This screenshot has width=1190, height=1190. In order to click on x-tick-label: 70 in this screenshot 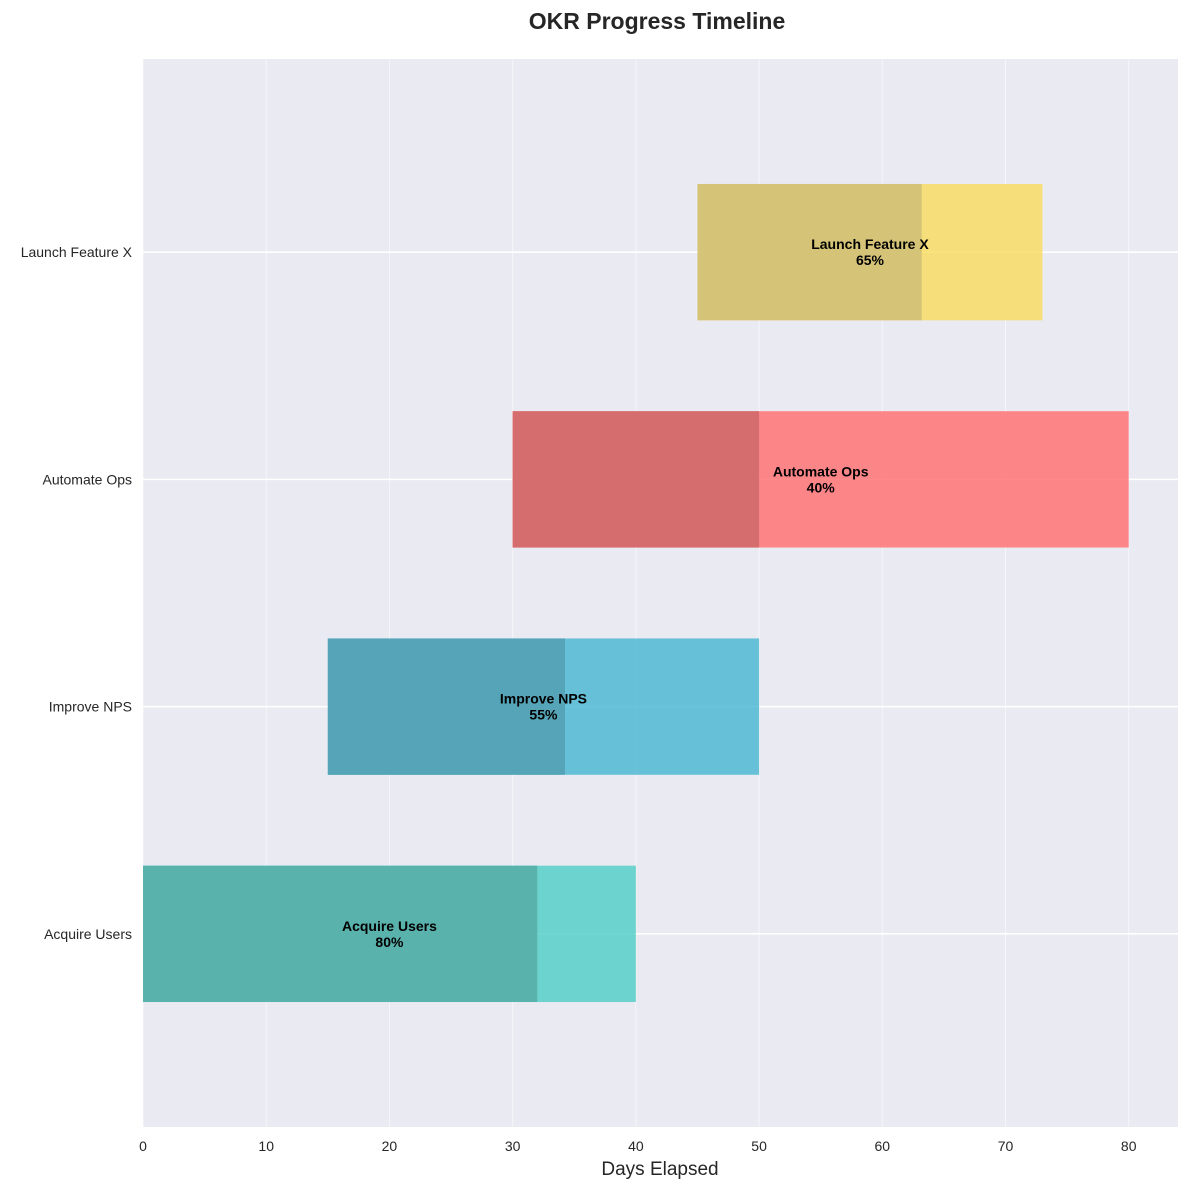, I will do `click(1006, 1146)`.